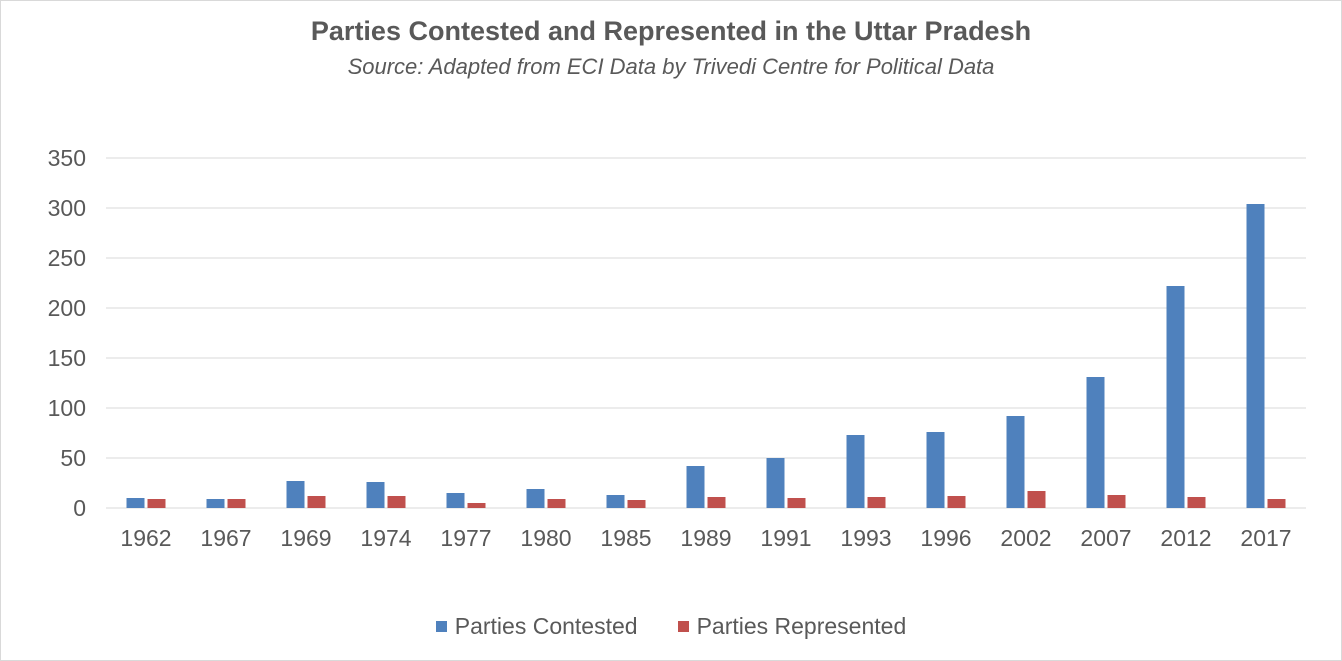 This screenshot has height=661, width=1342. I want to click on y-tick-label: 200, so click(67, 308).